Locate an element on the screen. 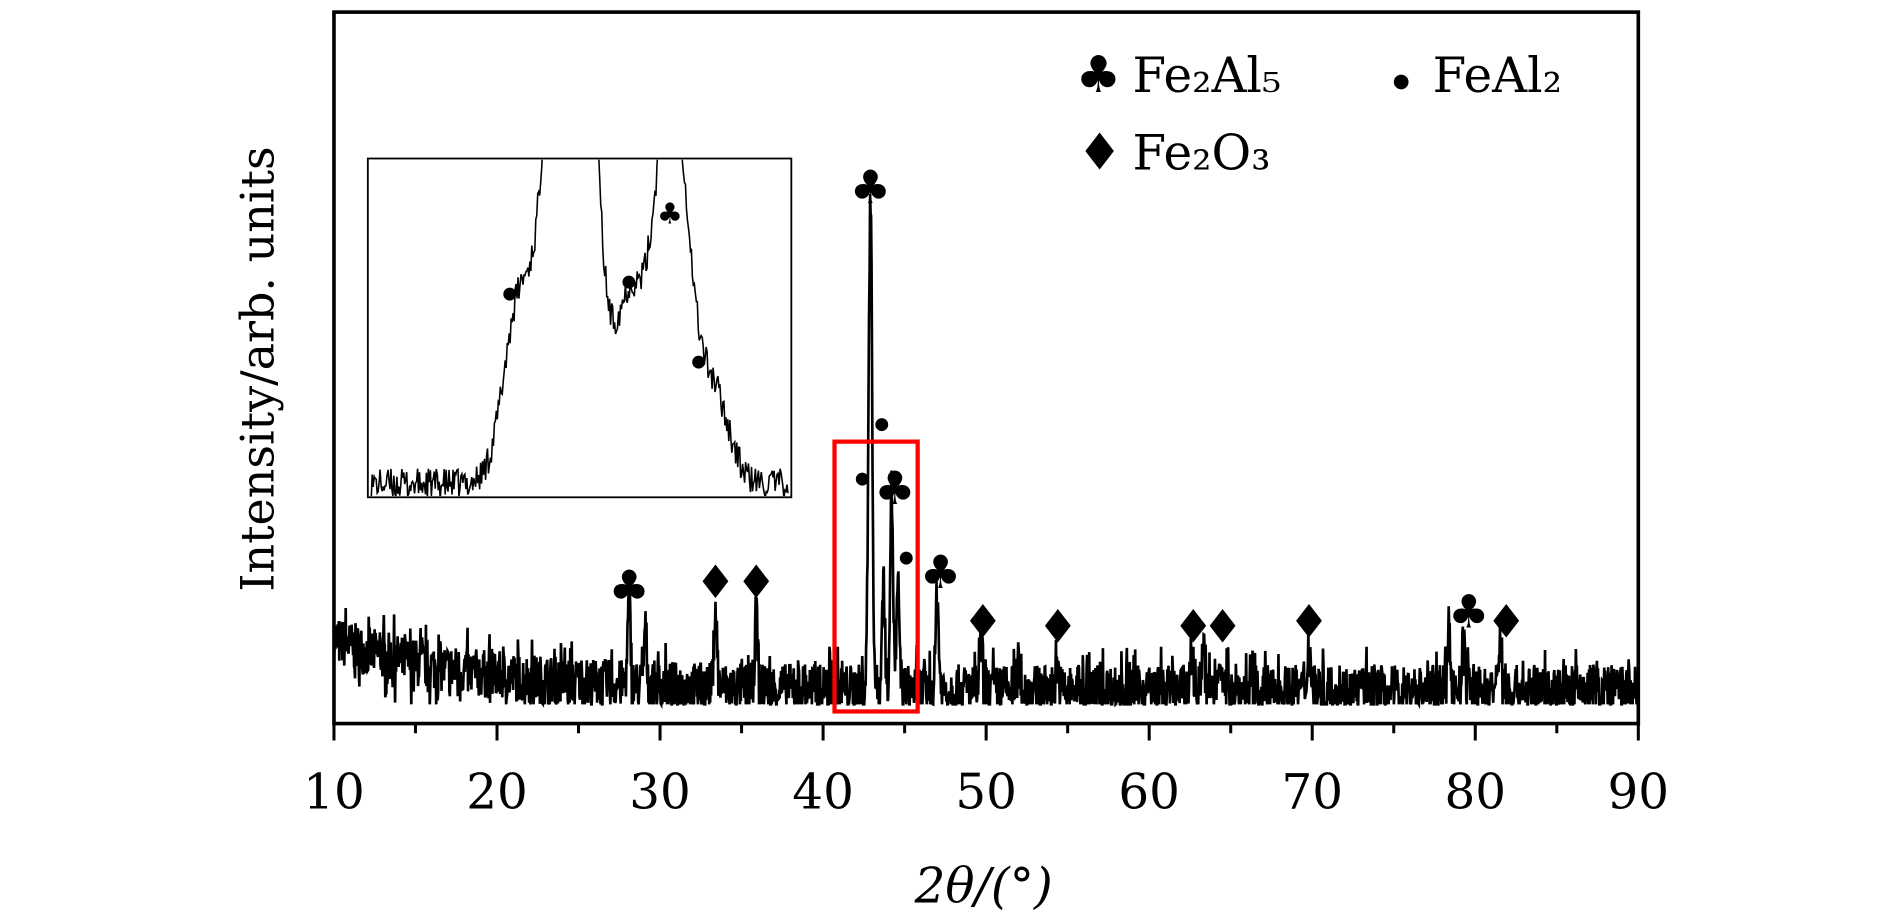 The image size is (1890, 922). x-axis-tick-labels: 10 20 30 40 50 60 70 80 90 is located at coordinates (986, 792).